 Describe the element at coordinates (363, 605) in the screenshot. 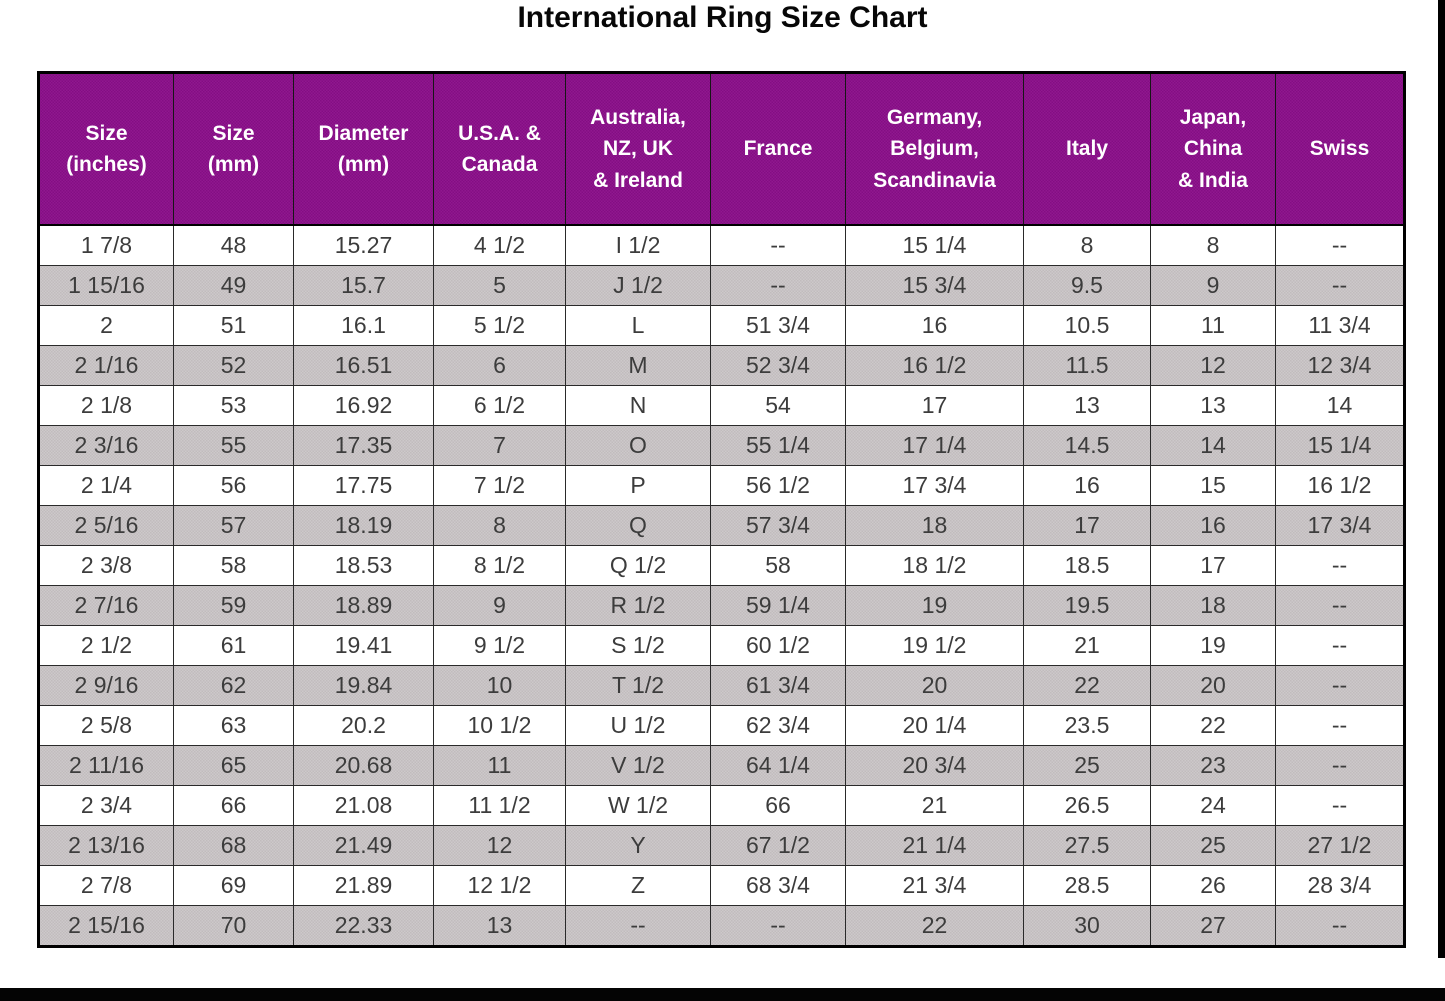

I see `cell: 18.89` at that location.